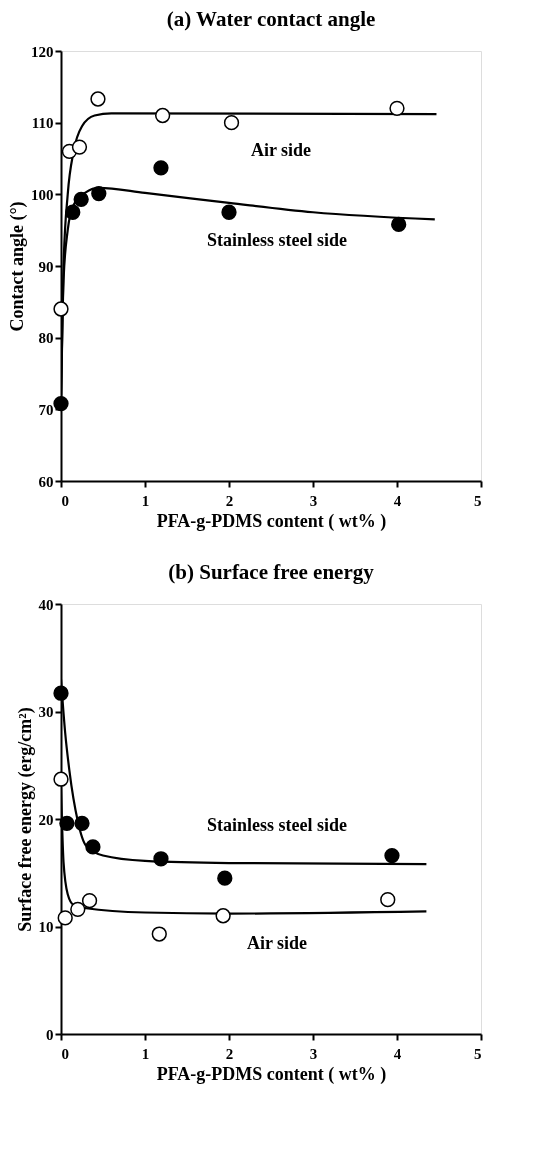  I want to click on y-axis-title: Surface free energy (erg/cm²), so click(25, 819).